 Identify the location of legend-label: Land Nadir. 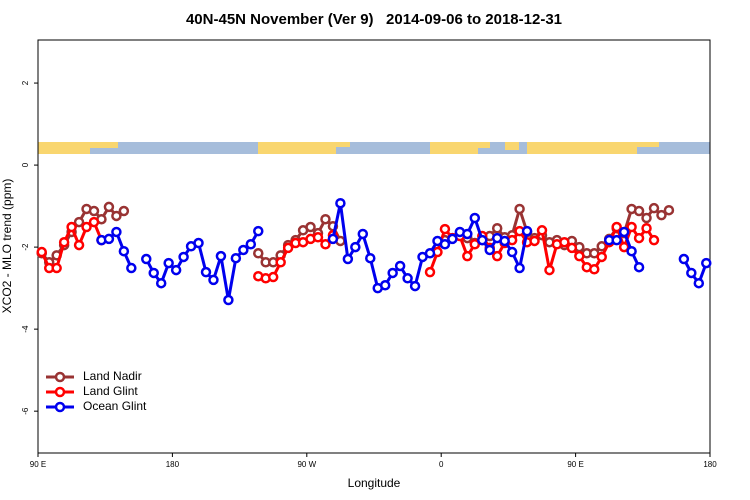
(112, 376).